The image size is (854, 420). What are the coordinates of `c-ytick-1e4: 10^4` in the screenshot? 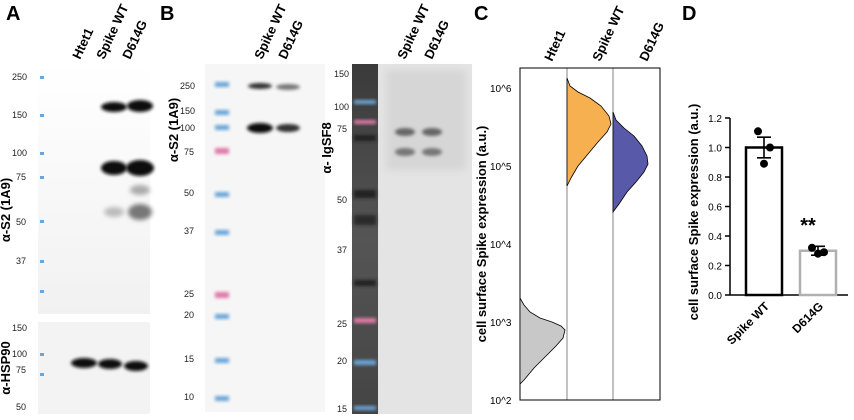 It's located at (501, 245).